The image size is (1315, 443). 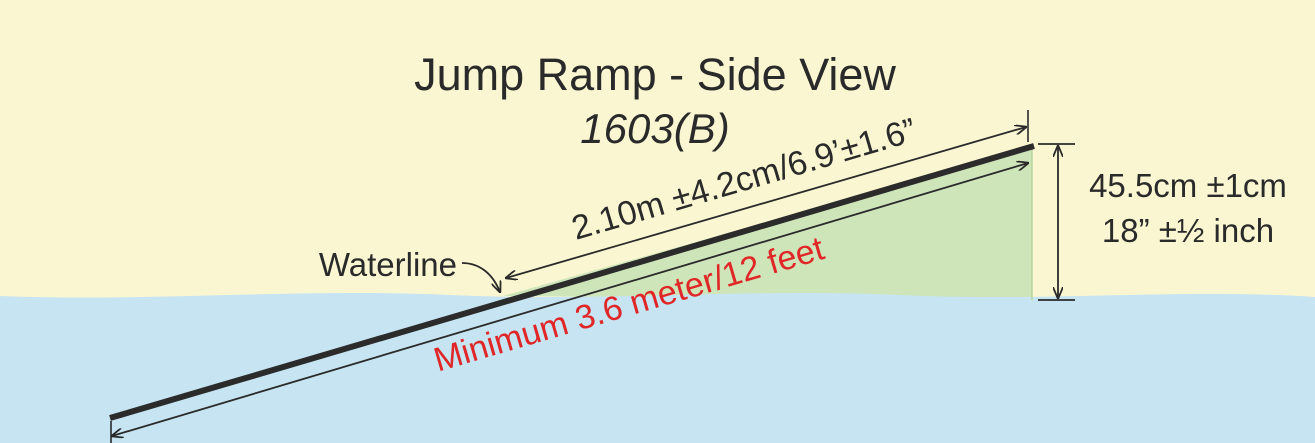 I want to click on diagram-subtitle: 1603(B), so click(x=654, y=128).